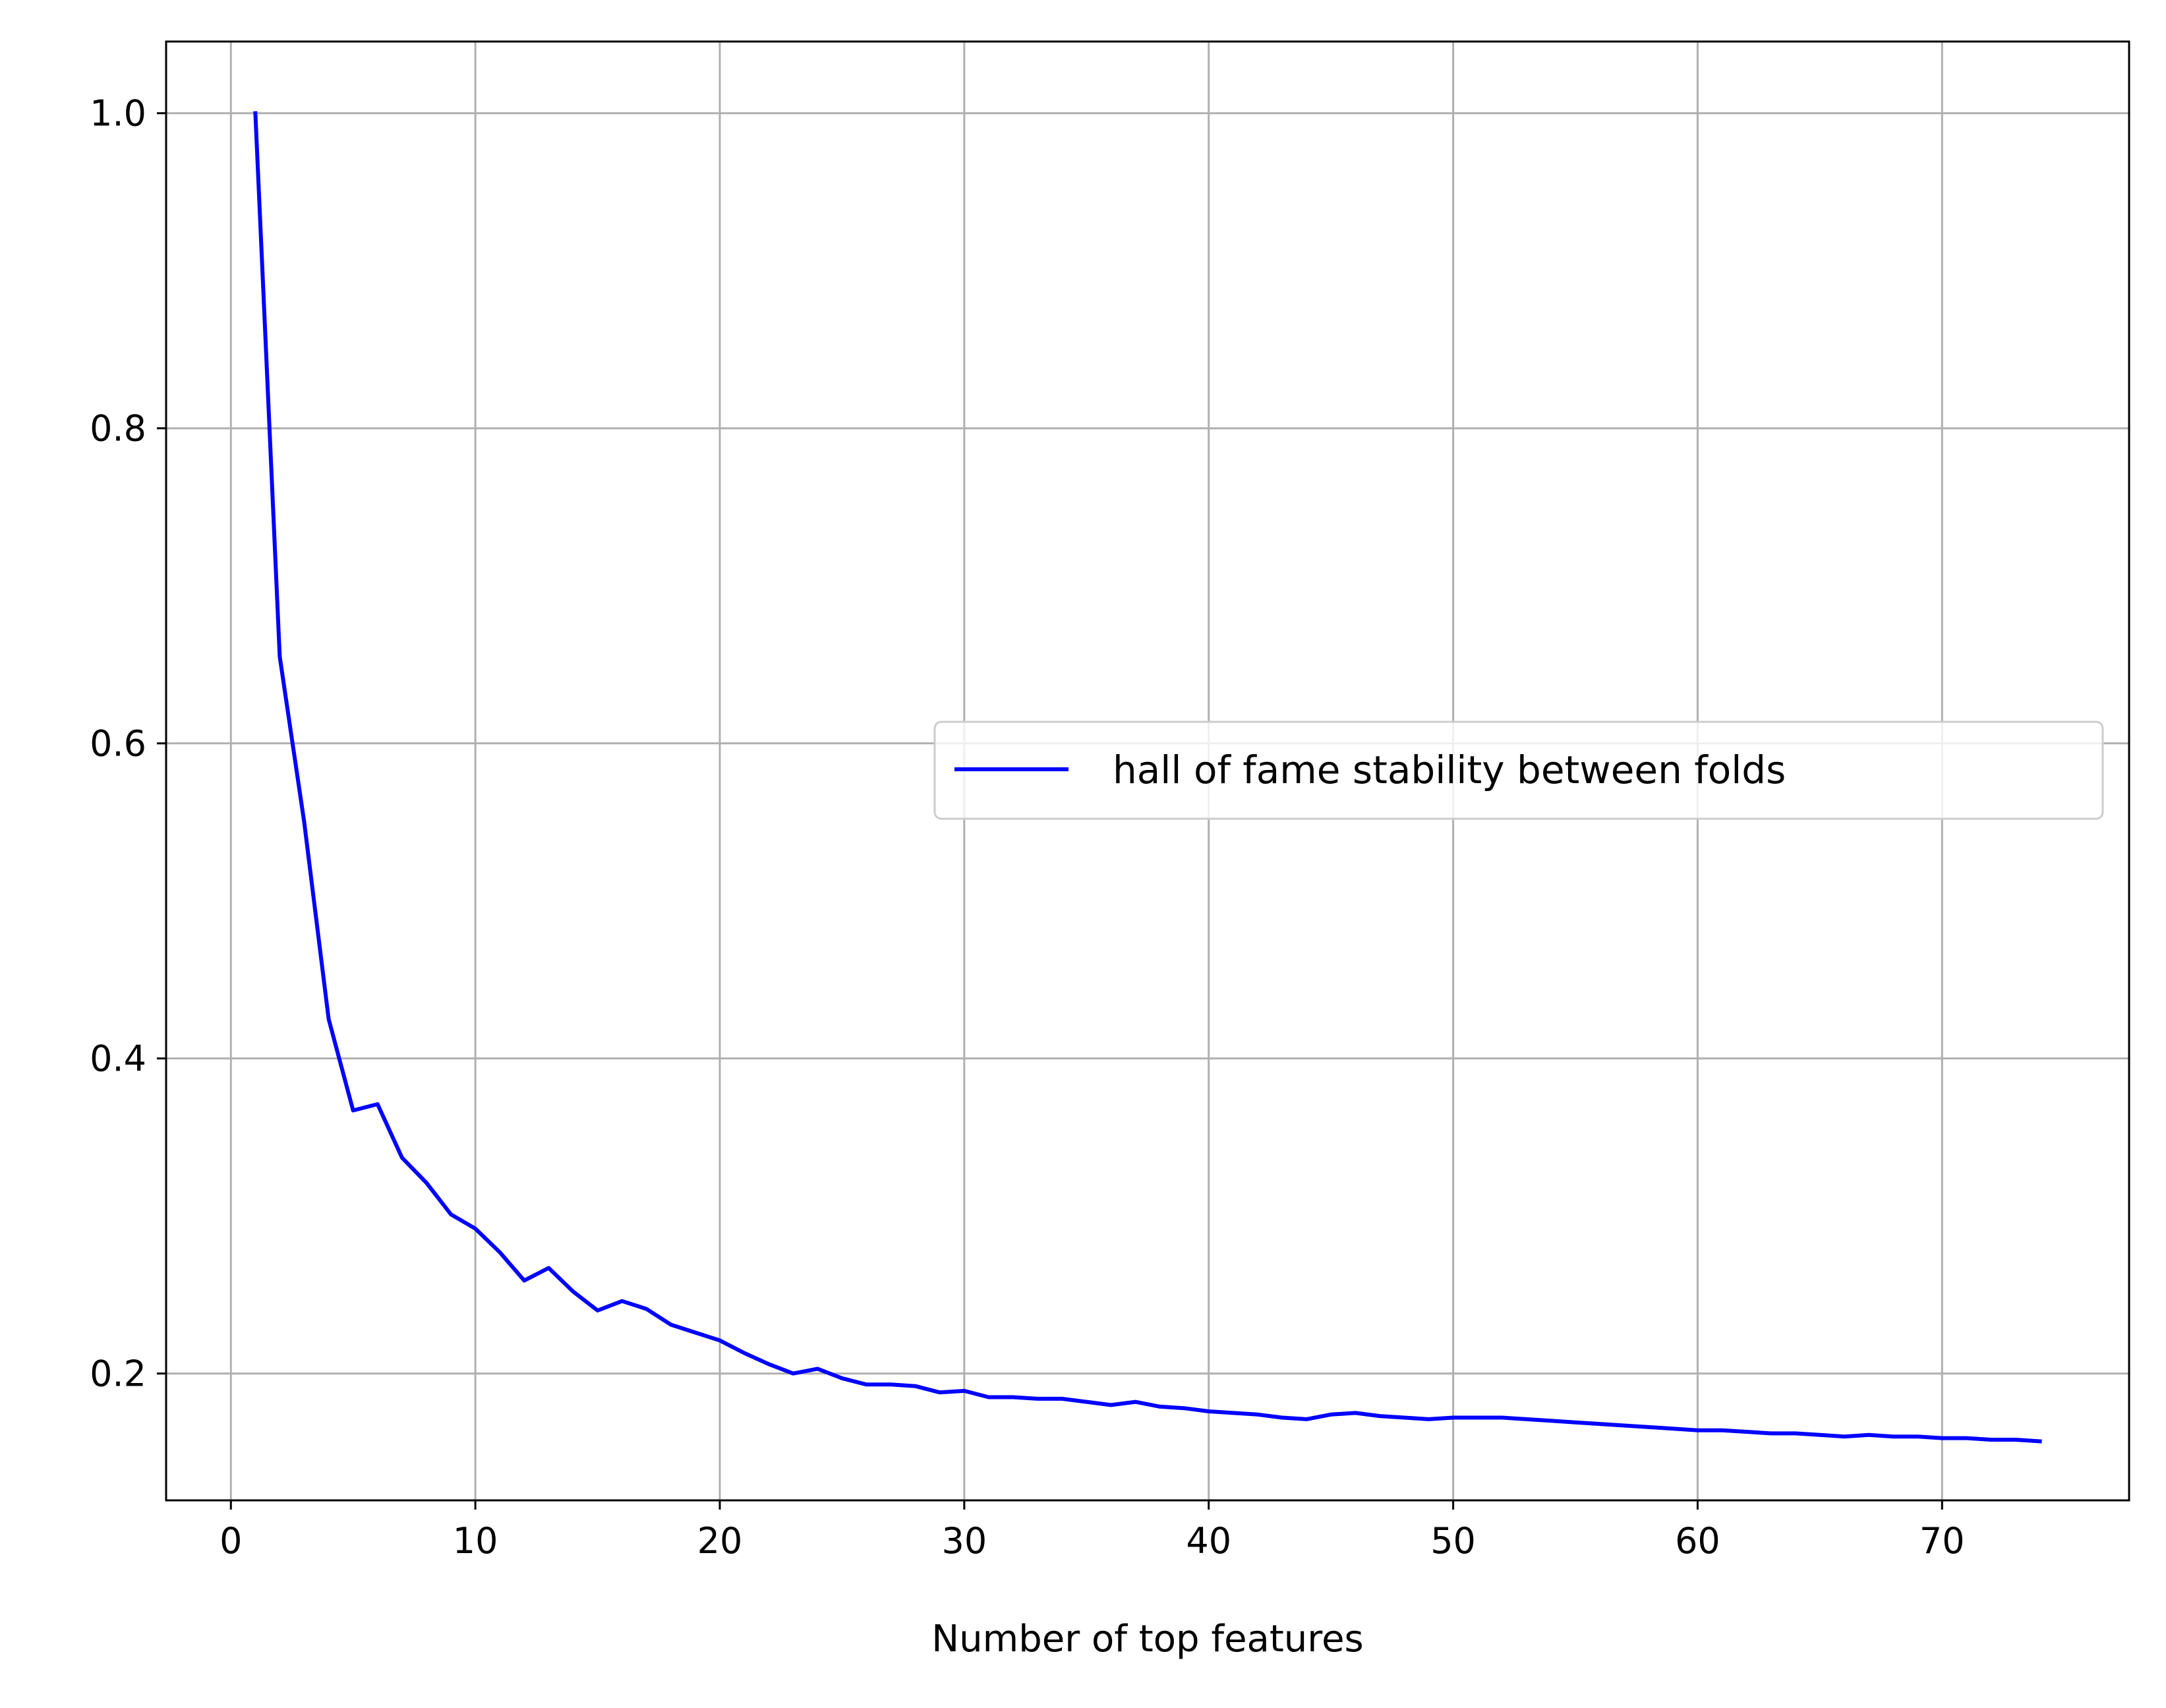 The image size is (2166, 1708). Describe the element at coordinates (118, 113) in the screenshot. I see `y-tick-label: 1.0` at that location.